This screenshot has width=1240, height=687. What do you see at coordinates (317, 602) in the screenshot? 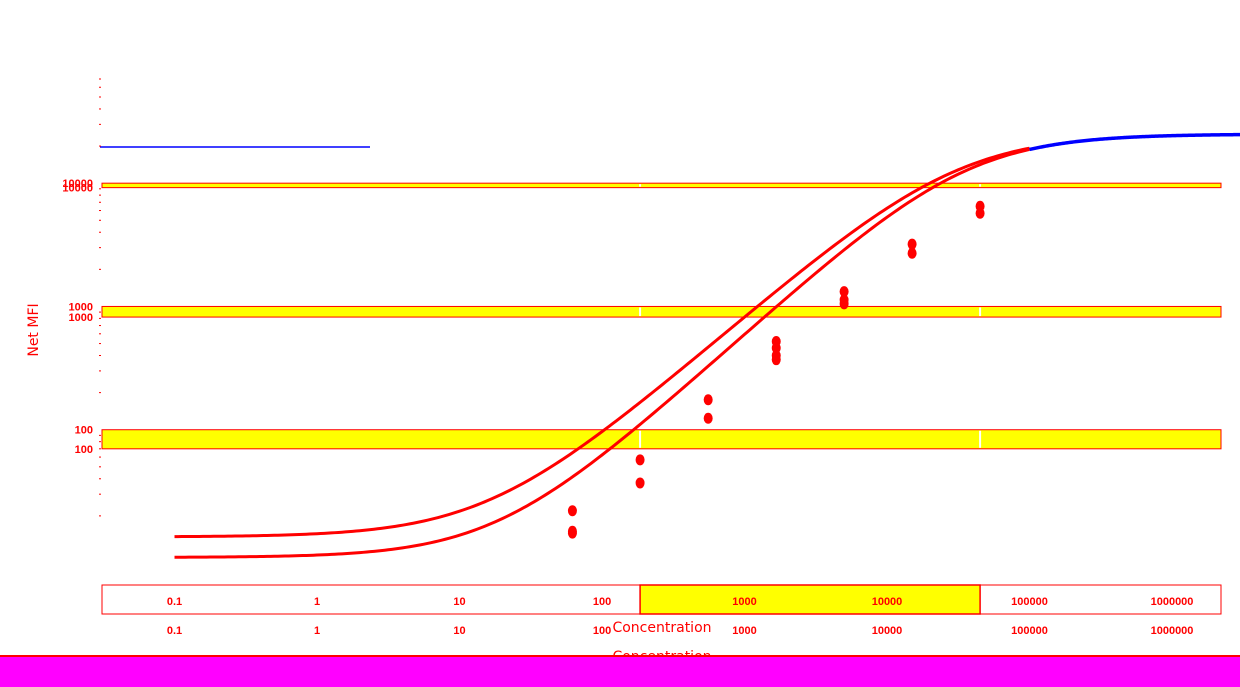
I see `x-tick-label: 1` at bounding box center [317, 602].